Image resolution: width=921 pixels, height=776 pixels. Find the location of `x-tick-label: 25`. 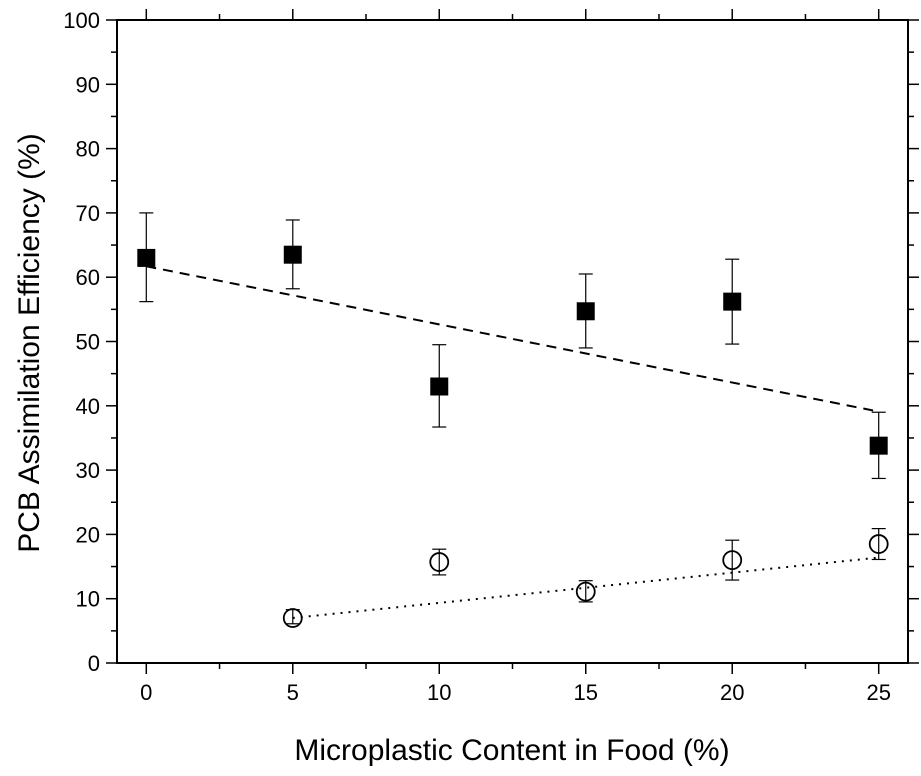

x-tick-label: 25 is located at coordinates (878, 692).